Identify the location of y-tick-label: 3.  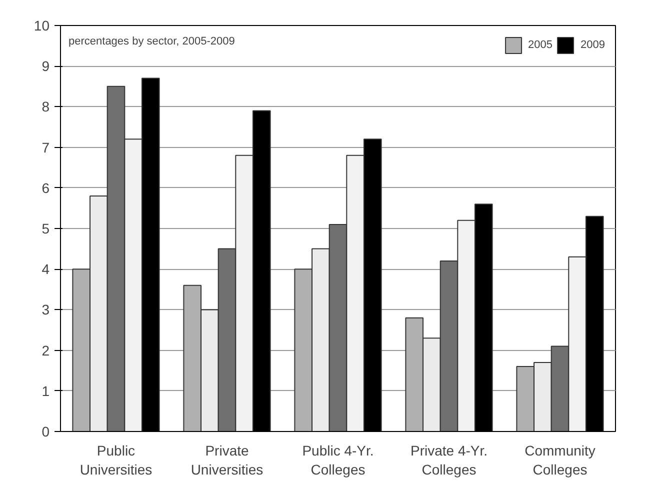
(46, 310).